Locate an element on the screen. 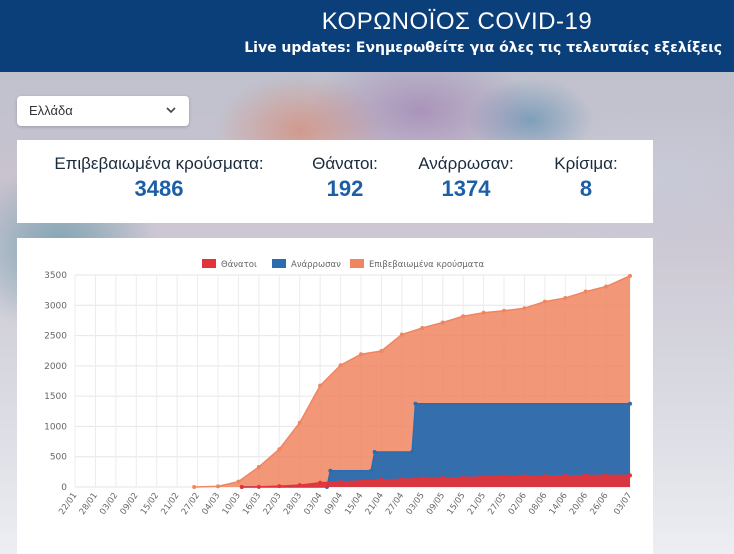 The height and width of the screenshot is (554, 734). stat-critical-label: Κρίσιμα: is located at coordinates (586, 163).